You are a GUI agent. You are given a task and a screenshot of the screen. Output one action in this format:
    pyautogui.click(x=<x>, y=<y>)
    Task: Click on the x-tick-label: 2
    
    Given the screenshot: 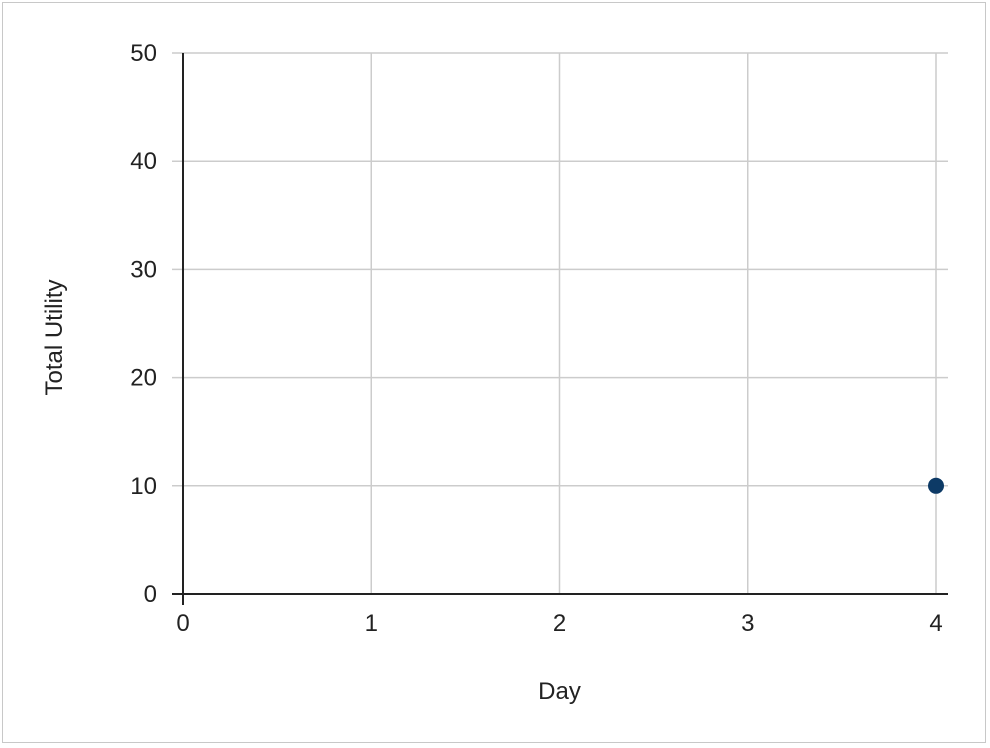 What is the action you would take?
    pyautogui.click(x=559, y=623)
    